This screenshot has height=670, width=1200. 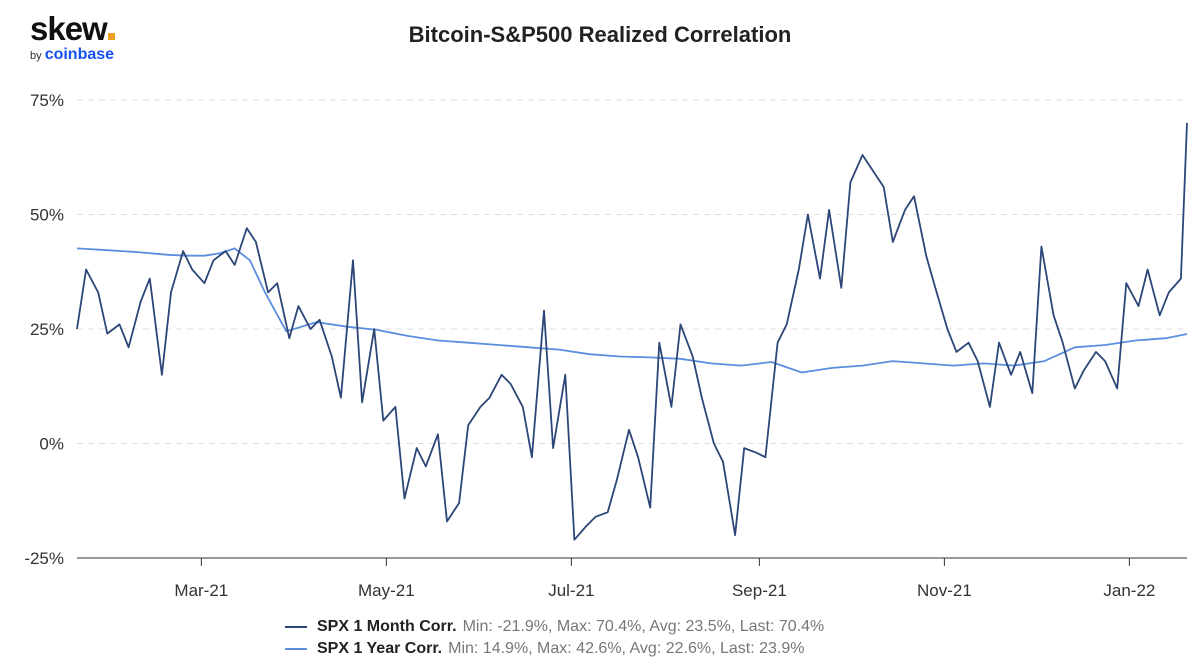 I want to click on x-tick-label: Mar-21, so click(x=201, y=590).